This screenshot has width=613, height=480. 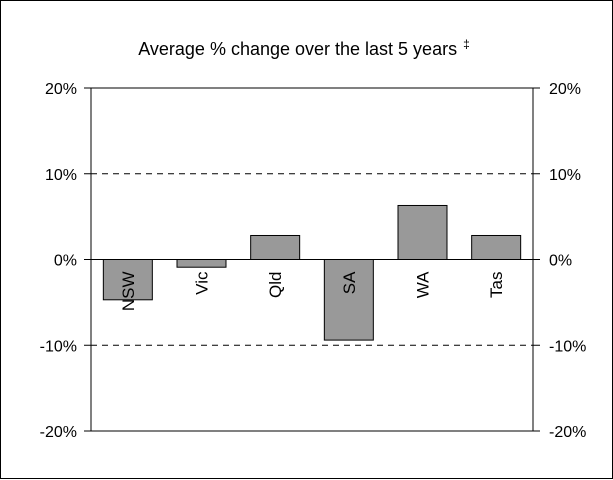 I want to click on chart-title-marker: ‡, so click(x=466, y=44).